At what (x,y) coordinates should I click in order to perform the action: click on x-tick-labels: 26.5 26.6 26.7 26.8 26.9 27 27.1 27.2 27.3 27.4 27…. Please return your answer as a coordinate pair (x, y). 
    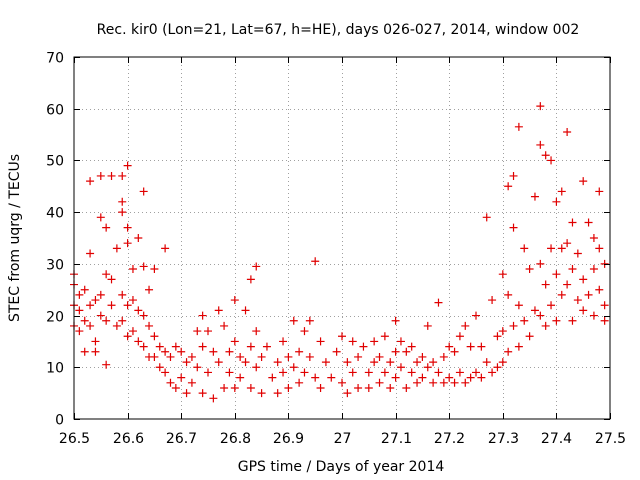
    Looking at the image, I should click on (342, 439).